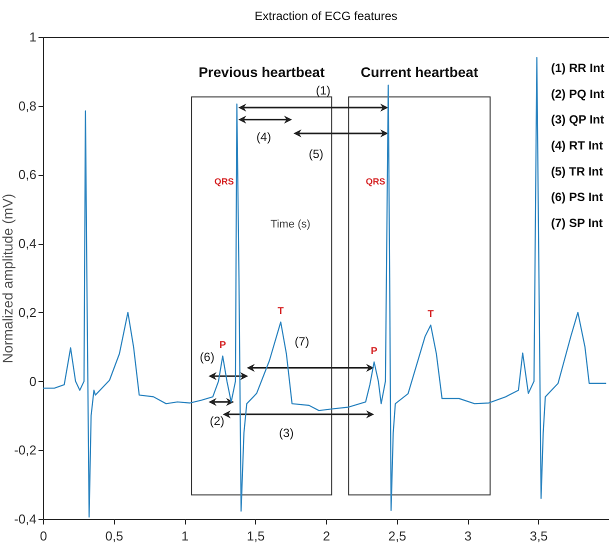 The height and width of the screenshot is (550, 609). What do you see at coordinates (323, 90) in the screenshot?
I see `annotation: (1)` at bounding box center [323, 90].